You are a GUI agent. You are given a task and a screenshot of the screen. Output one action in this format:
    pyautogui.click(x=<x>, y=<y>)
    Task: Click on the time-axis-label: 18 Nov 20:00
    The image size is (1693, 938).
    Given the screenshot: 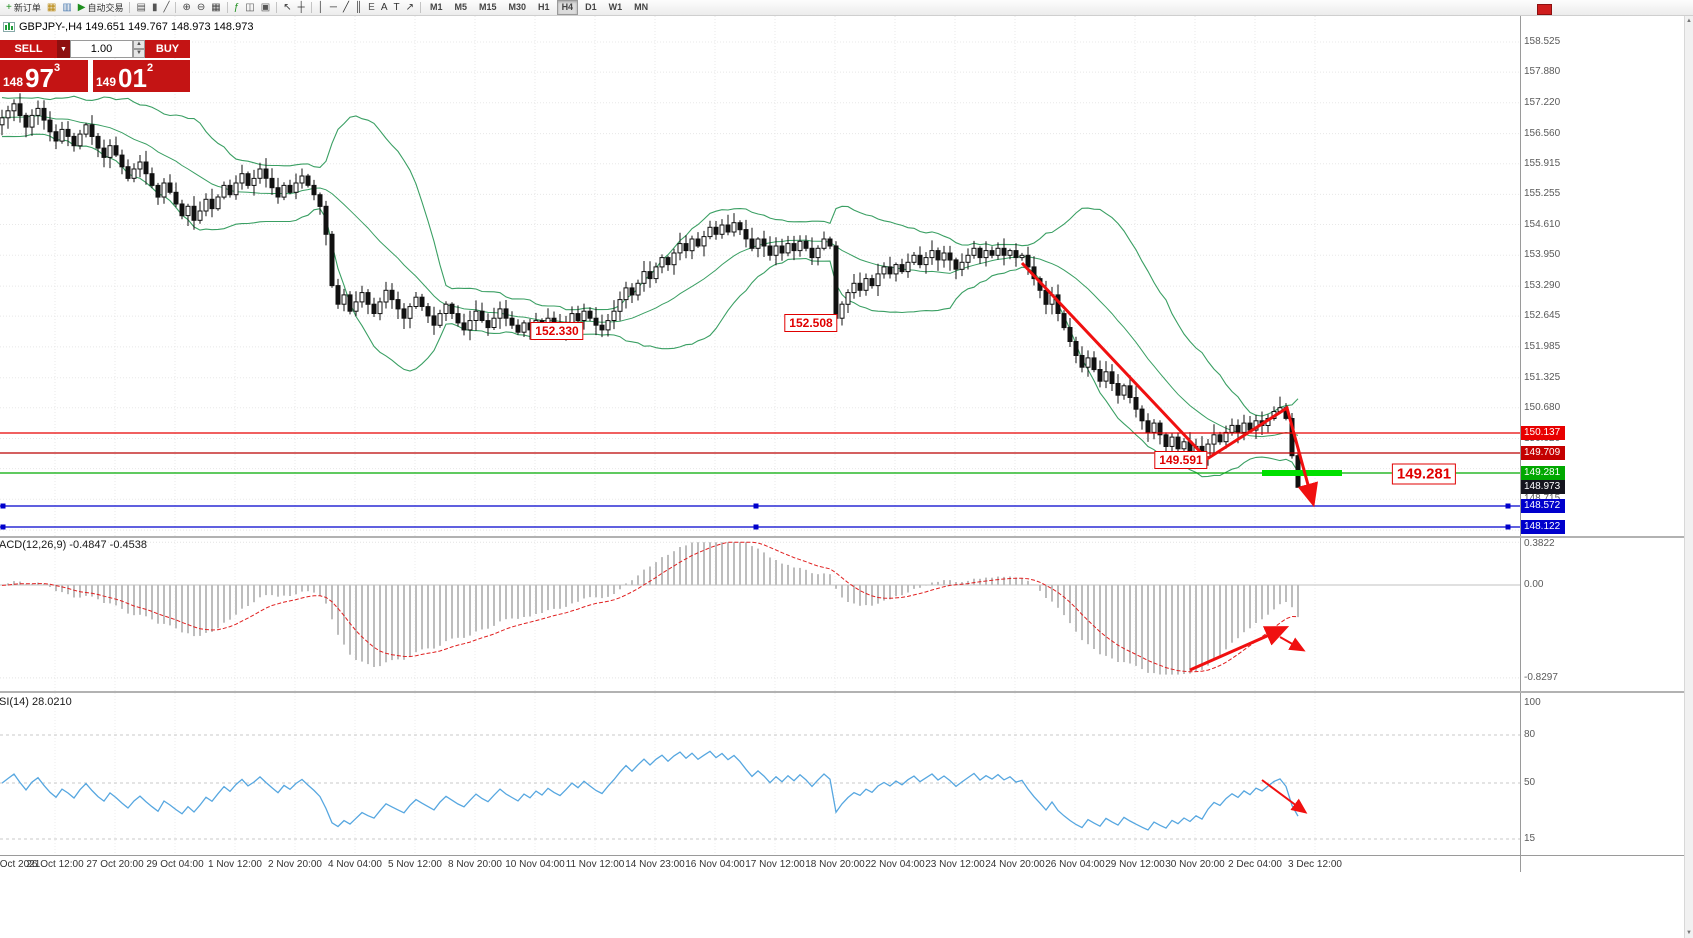 What is the action you would take?
    pyautogui.click(x=835, y=864)
    